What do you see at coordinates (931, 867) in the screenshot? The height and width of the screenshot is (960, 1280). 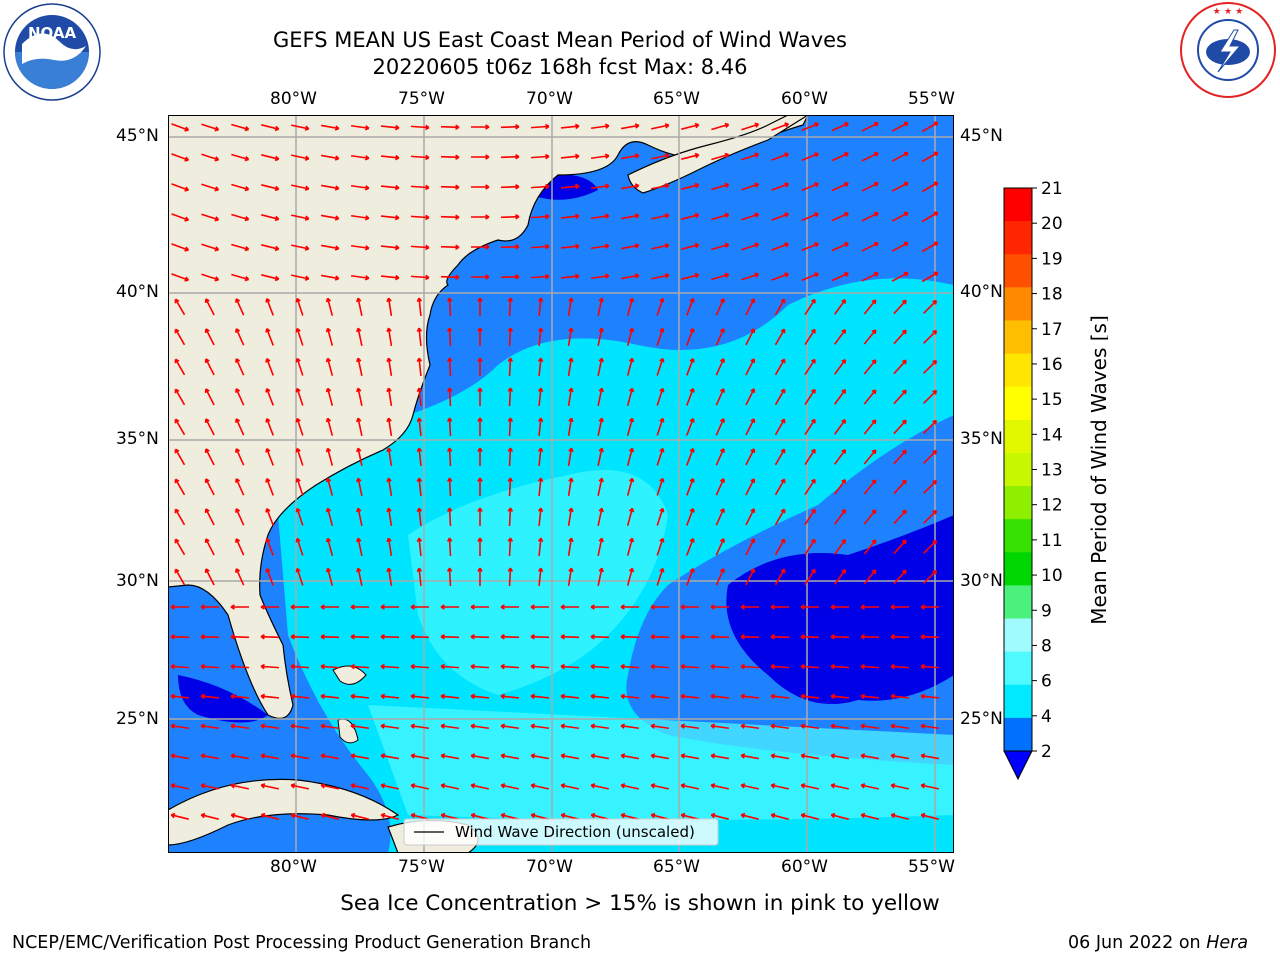 I see `lon-label-bottom: 55°W` at bounding box center [931, 867].